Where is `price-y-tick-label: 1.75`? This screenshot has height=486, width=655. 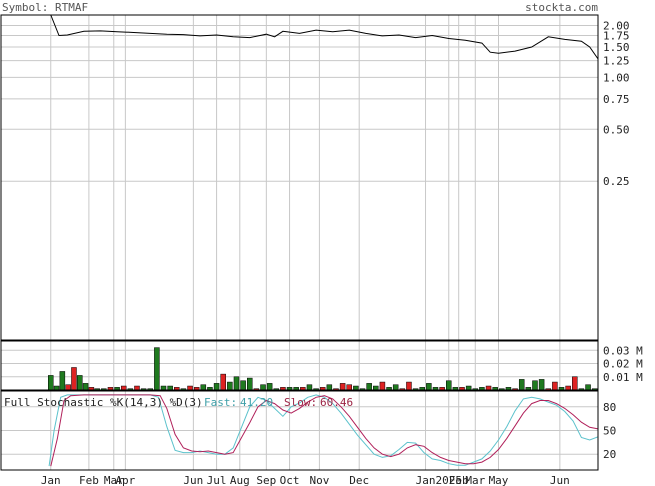 price-y-tick-label: 1.75 is located at coordinates (616, 35).